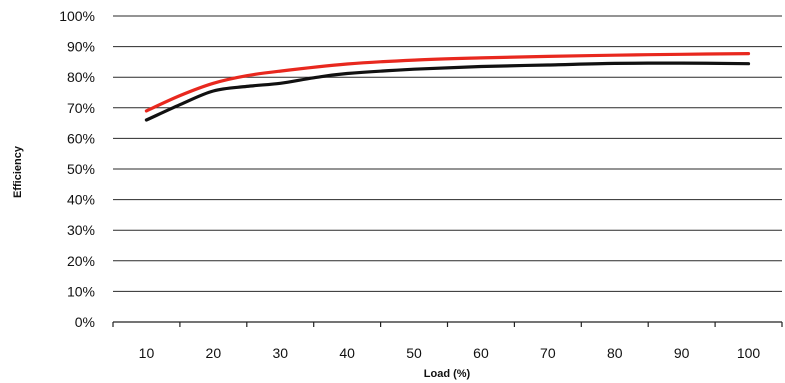 The height and width of the screenshot is (383, 785). What do you see at coordinates (447, 374) in the screenshot?
I see `x-axis-title: Load (%)` at bounding box center [447, 374].